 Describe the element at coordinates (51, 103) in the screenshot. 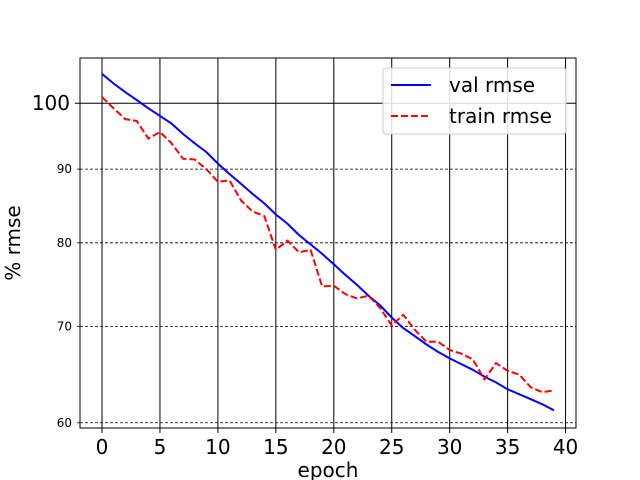

I see `y-major-tick-label: 100` at that location.